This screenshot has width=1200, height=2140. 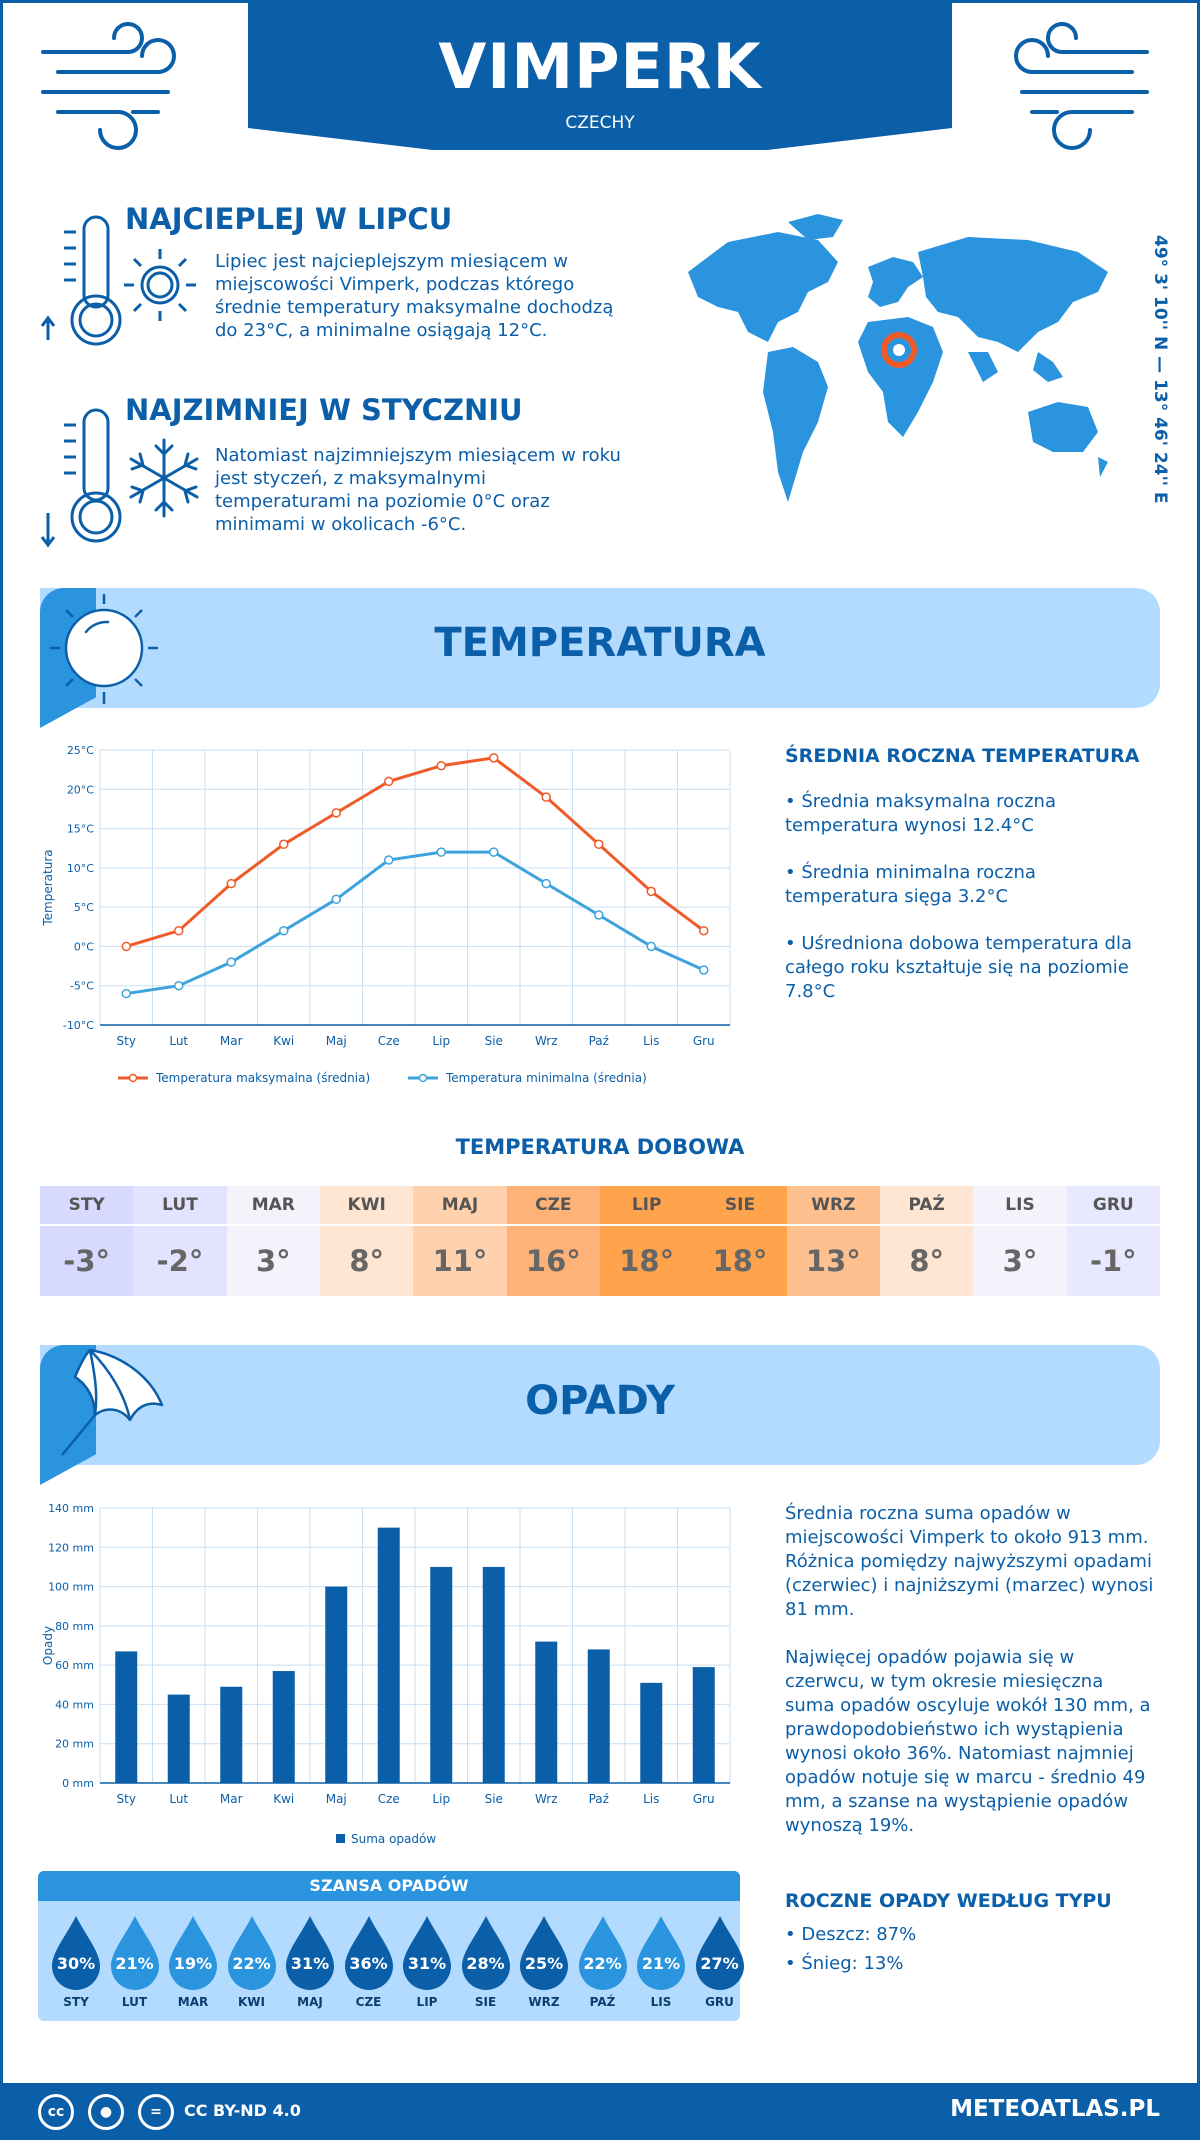 I want to click on x-tick-label: Paź, so click(x=599, y=1799).